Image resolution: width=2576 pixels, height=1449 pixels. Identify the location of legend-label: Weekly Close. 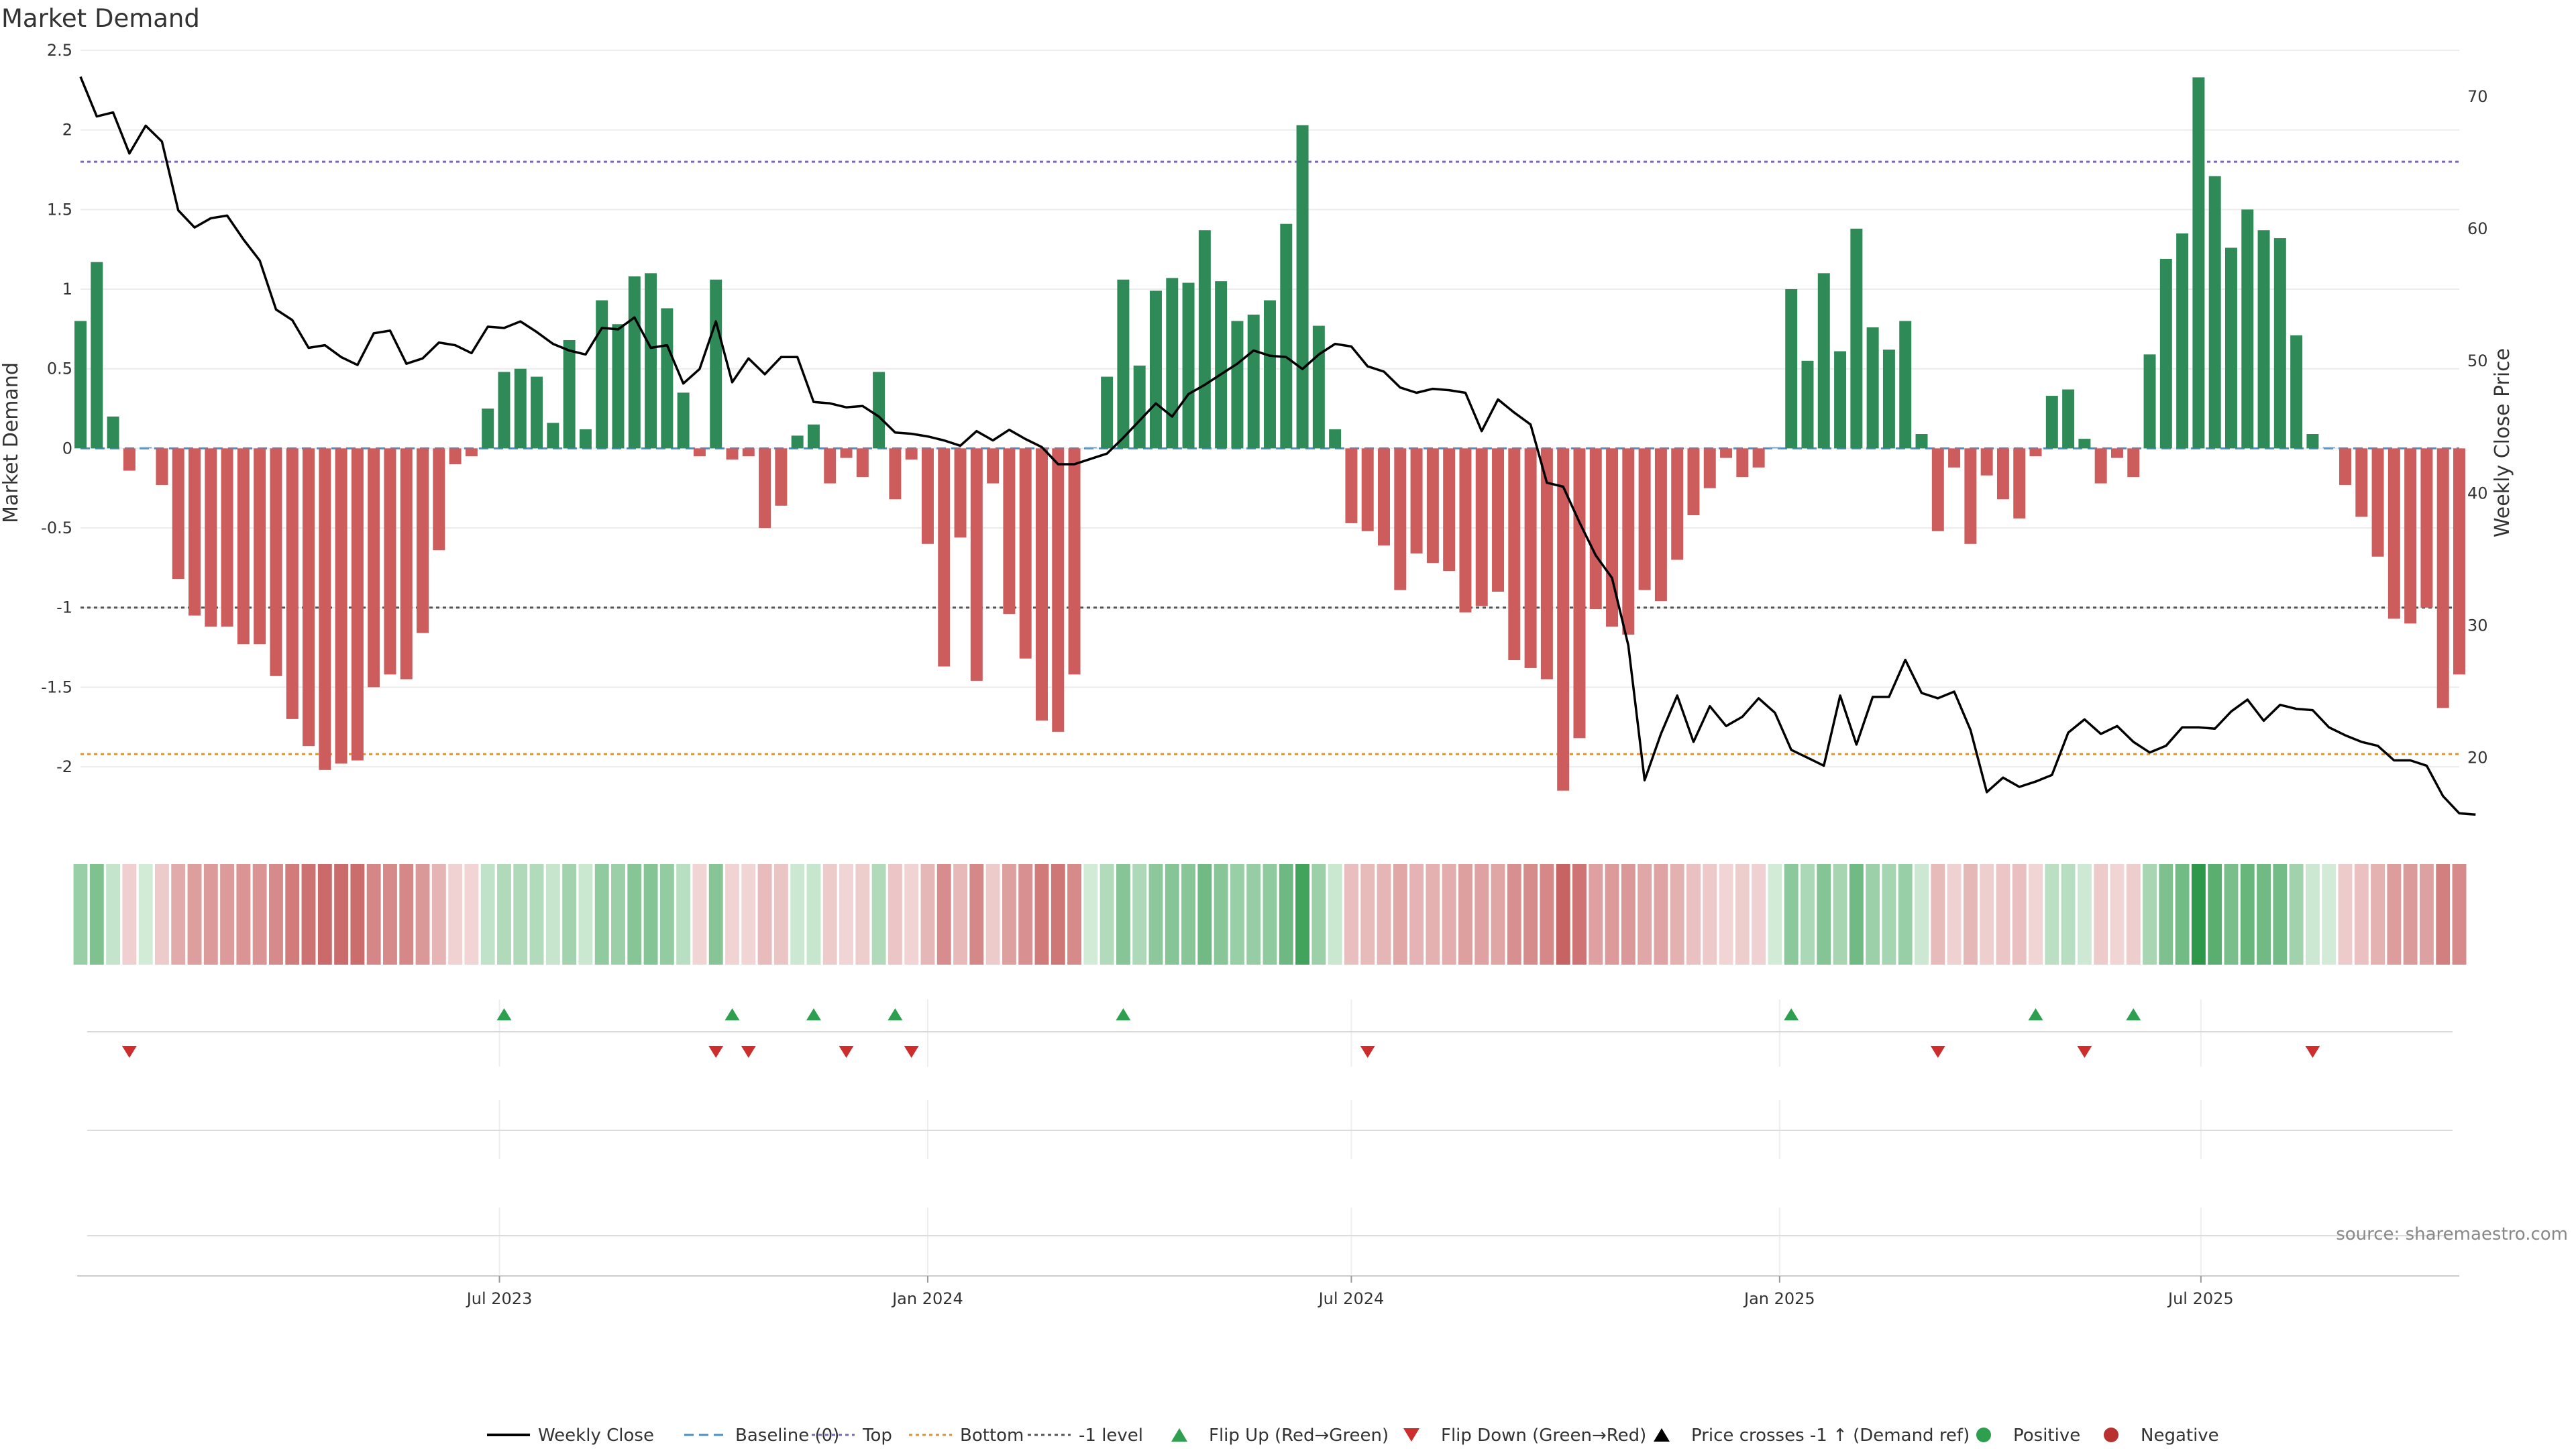
(596, 1436).